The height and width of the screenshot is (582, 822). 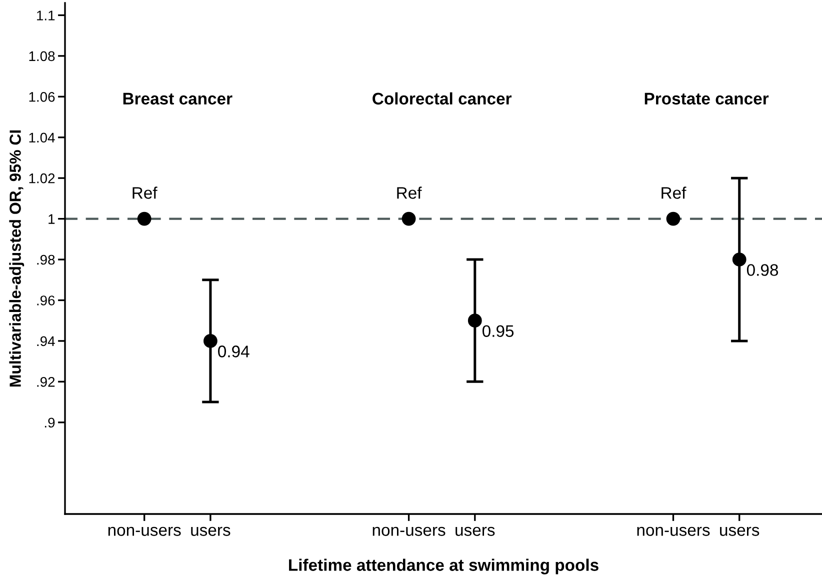 What do you see at coordinates (49, 423) in the screenshot?
I see `y-tick-label: .9` at bounding box center [49, 423].